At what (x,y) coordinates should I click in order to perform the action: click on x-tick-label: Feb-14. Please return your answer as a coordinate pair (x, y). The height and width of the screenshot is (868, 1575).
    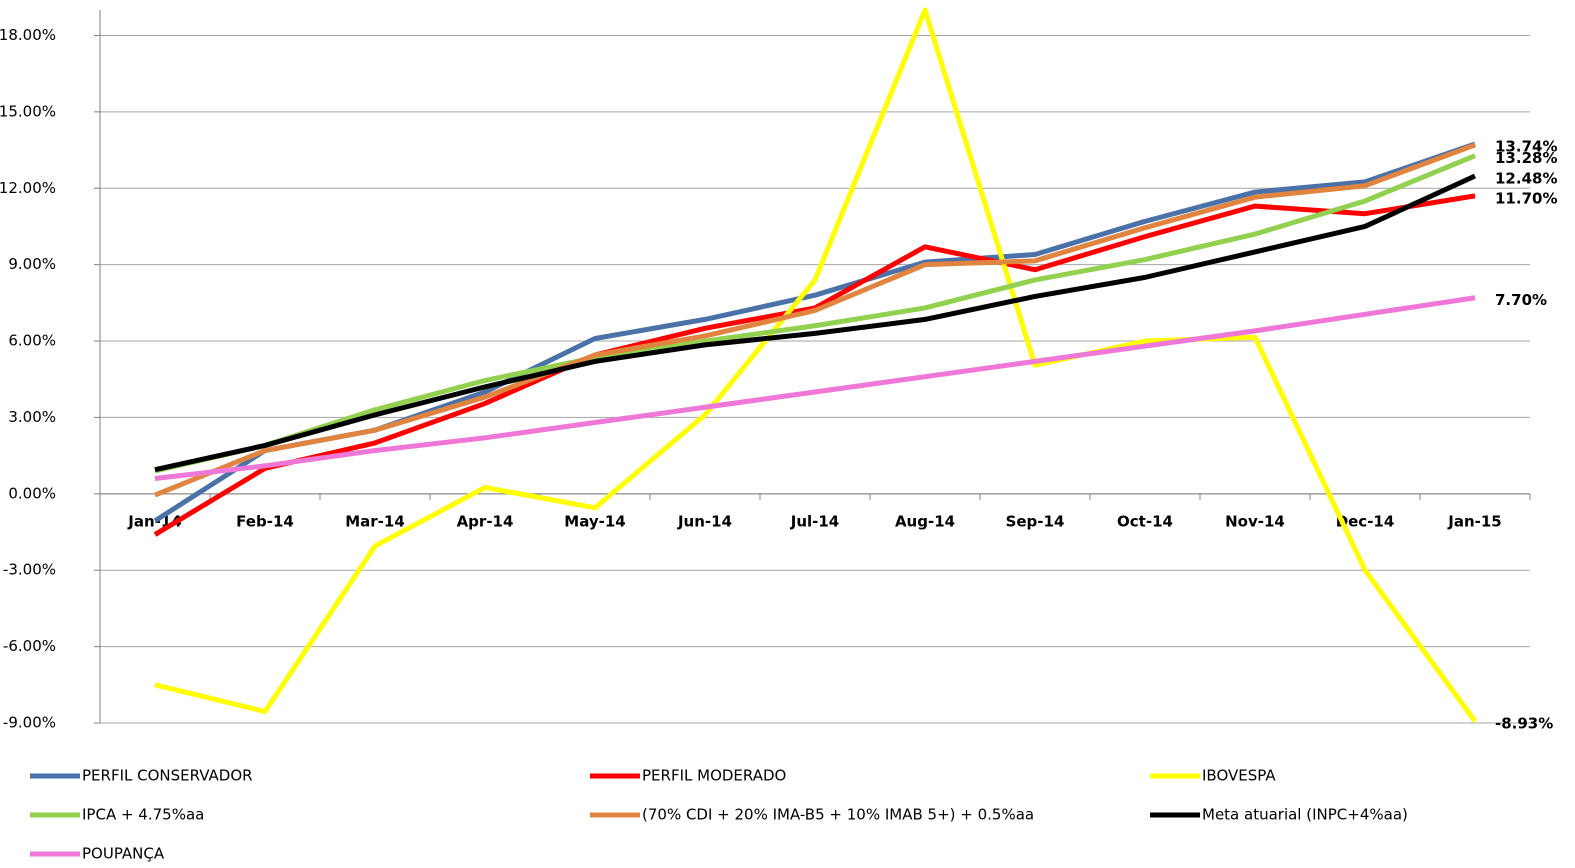
    Looking at the image, I should click on (265, 521).